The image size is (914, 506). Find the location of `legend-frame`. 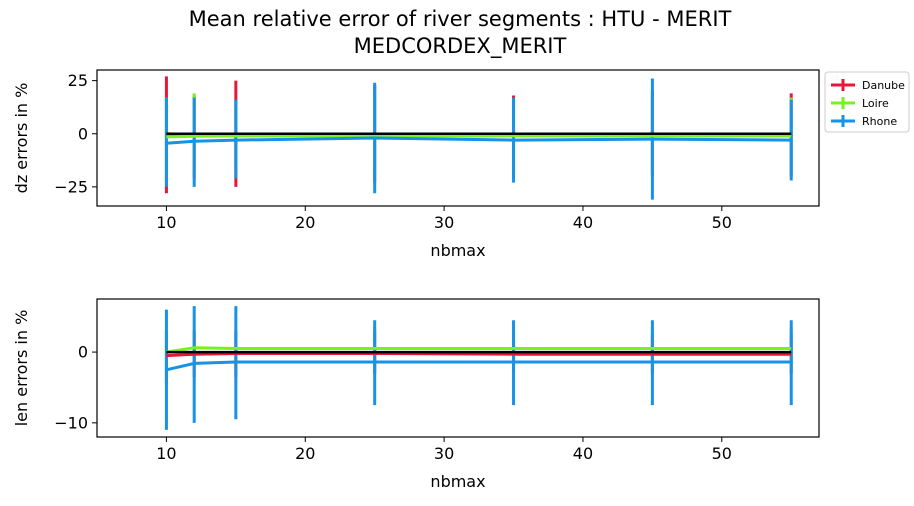

legend-frame is located at coordinates (867, 102).